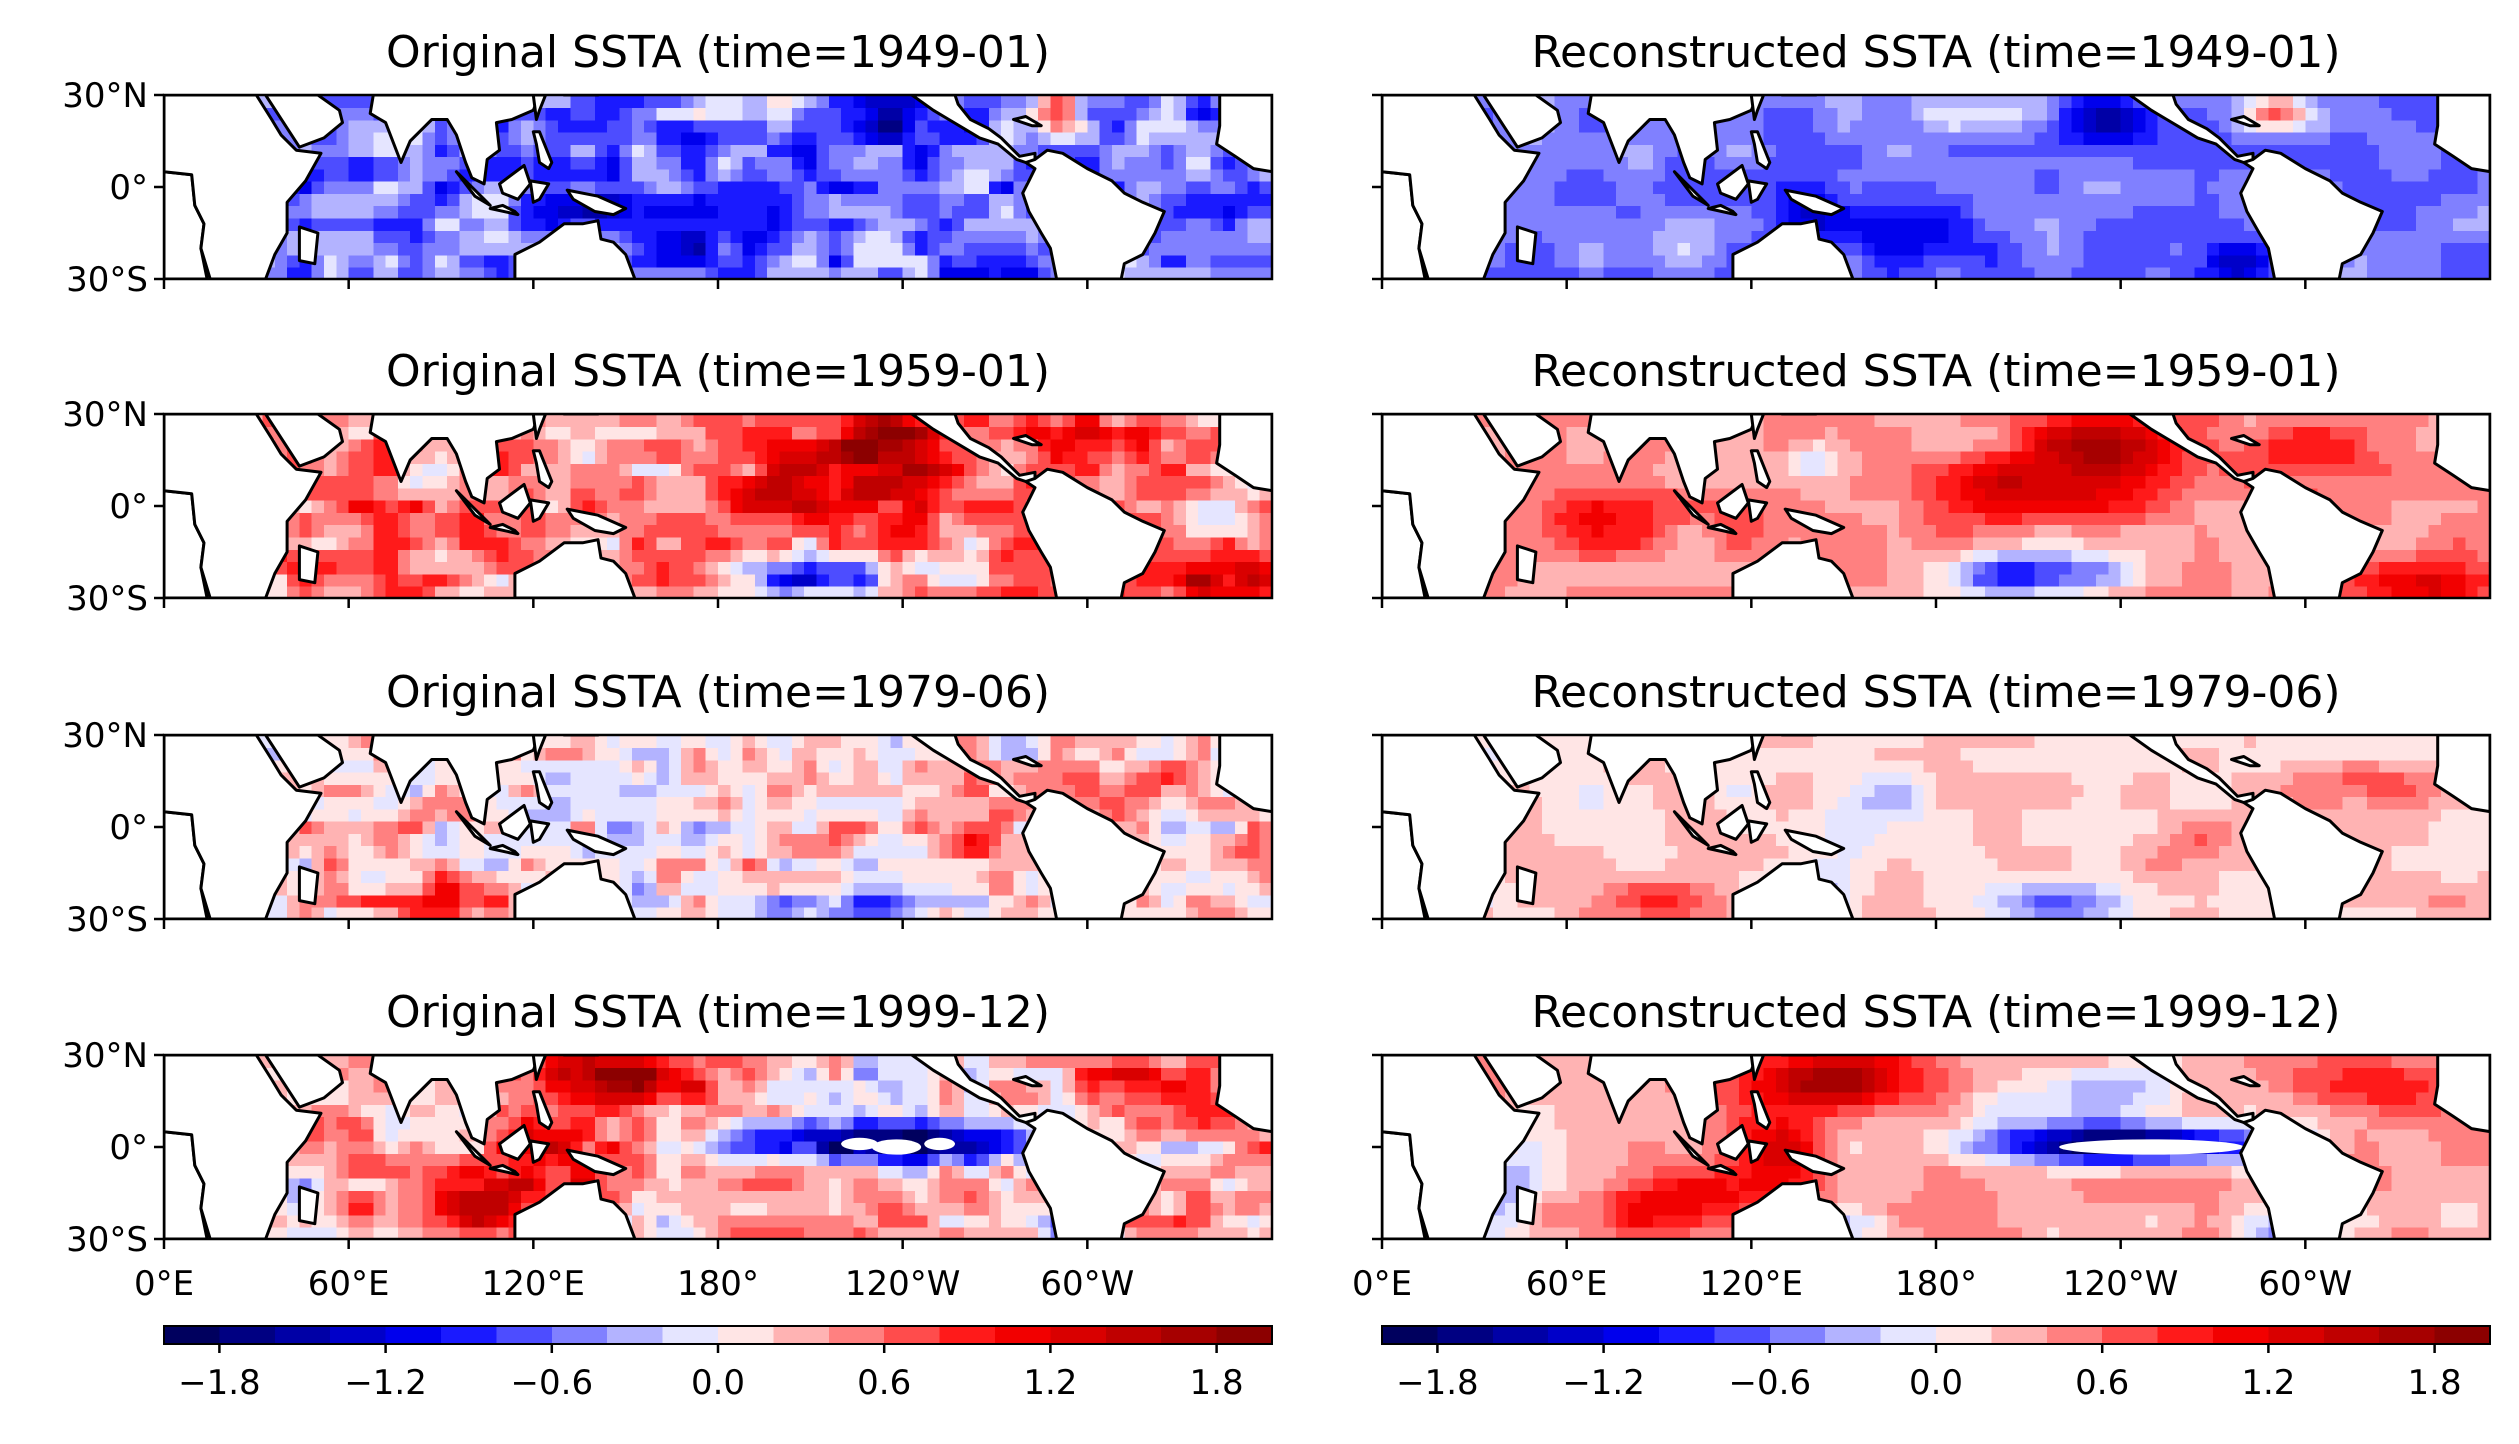  What do you see at coordinates (1935, 371) in the screenshot?
I see `panel-title: Reconstructed SSTA (time=1959-01)` at bounding box center [1935, 371].